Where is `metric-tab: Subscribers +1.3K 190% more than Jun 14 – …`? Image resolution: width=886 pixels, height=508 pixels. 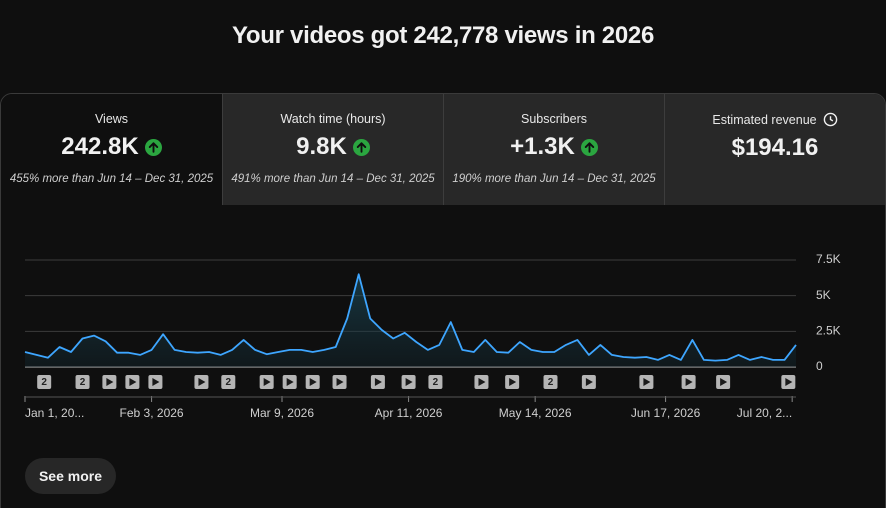 metric-tab: Subscribers +1.3K 190% more than Jun 14 – … is located at coordinates (553, 149).